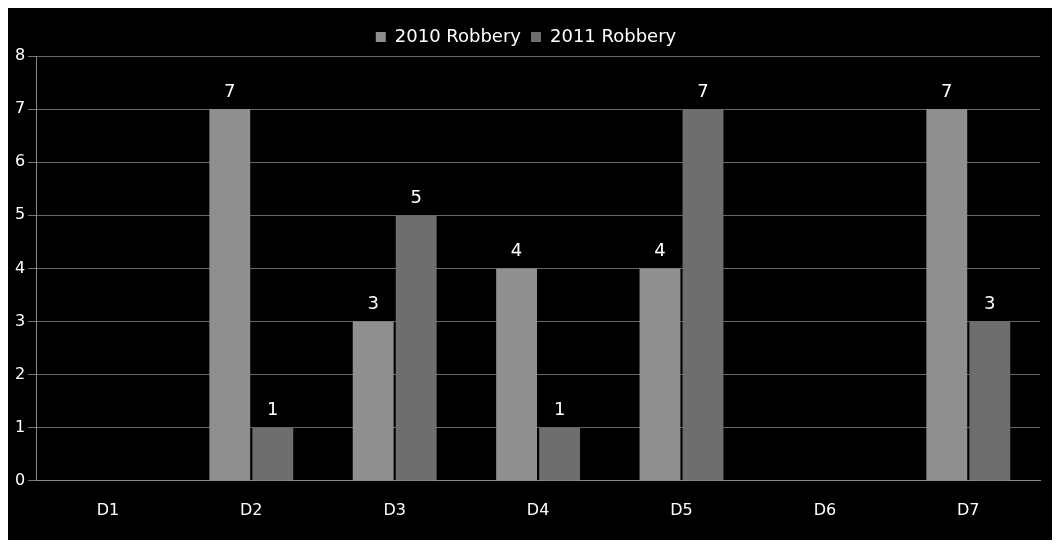 The image size is (1060, 548). What do you see at coordinates (968, 509) in the screenshot?
I see `x-tick-label: D7` at bounding box center [968, 509].